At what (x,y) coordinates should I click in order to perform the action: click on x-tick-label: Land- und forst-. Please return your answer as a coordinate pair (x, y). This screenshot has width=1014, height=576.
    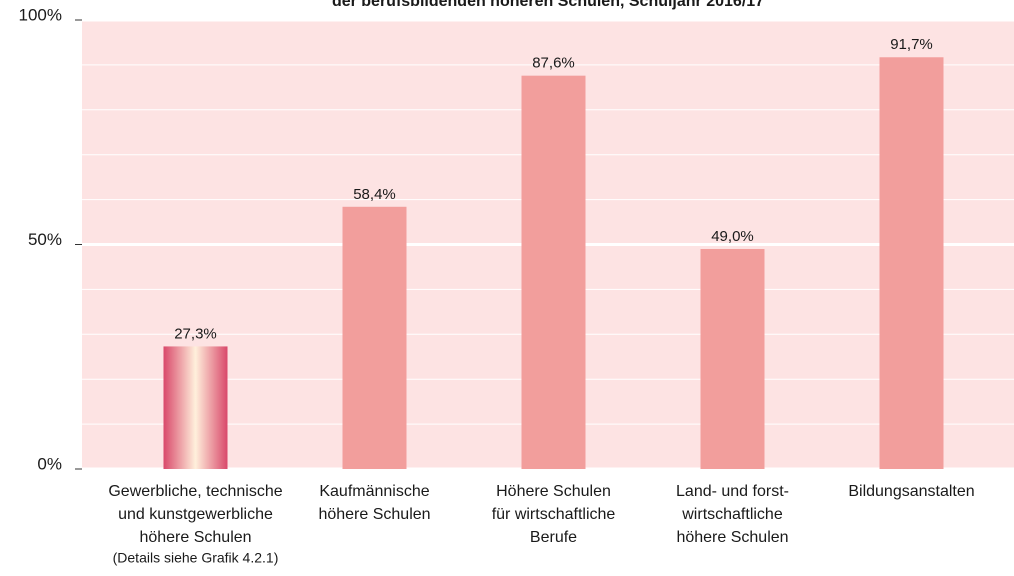
    Looking at the image, I should click on (732, 491).